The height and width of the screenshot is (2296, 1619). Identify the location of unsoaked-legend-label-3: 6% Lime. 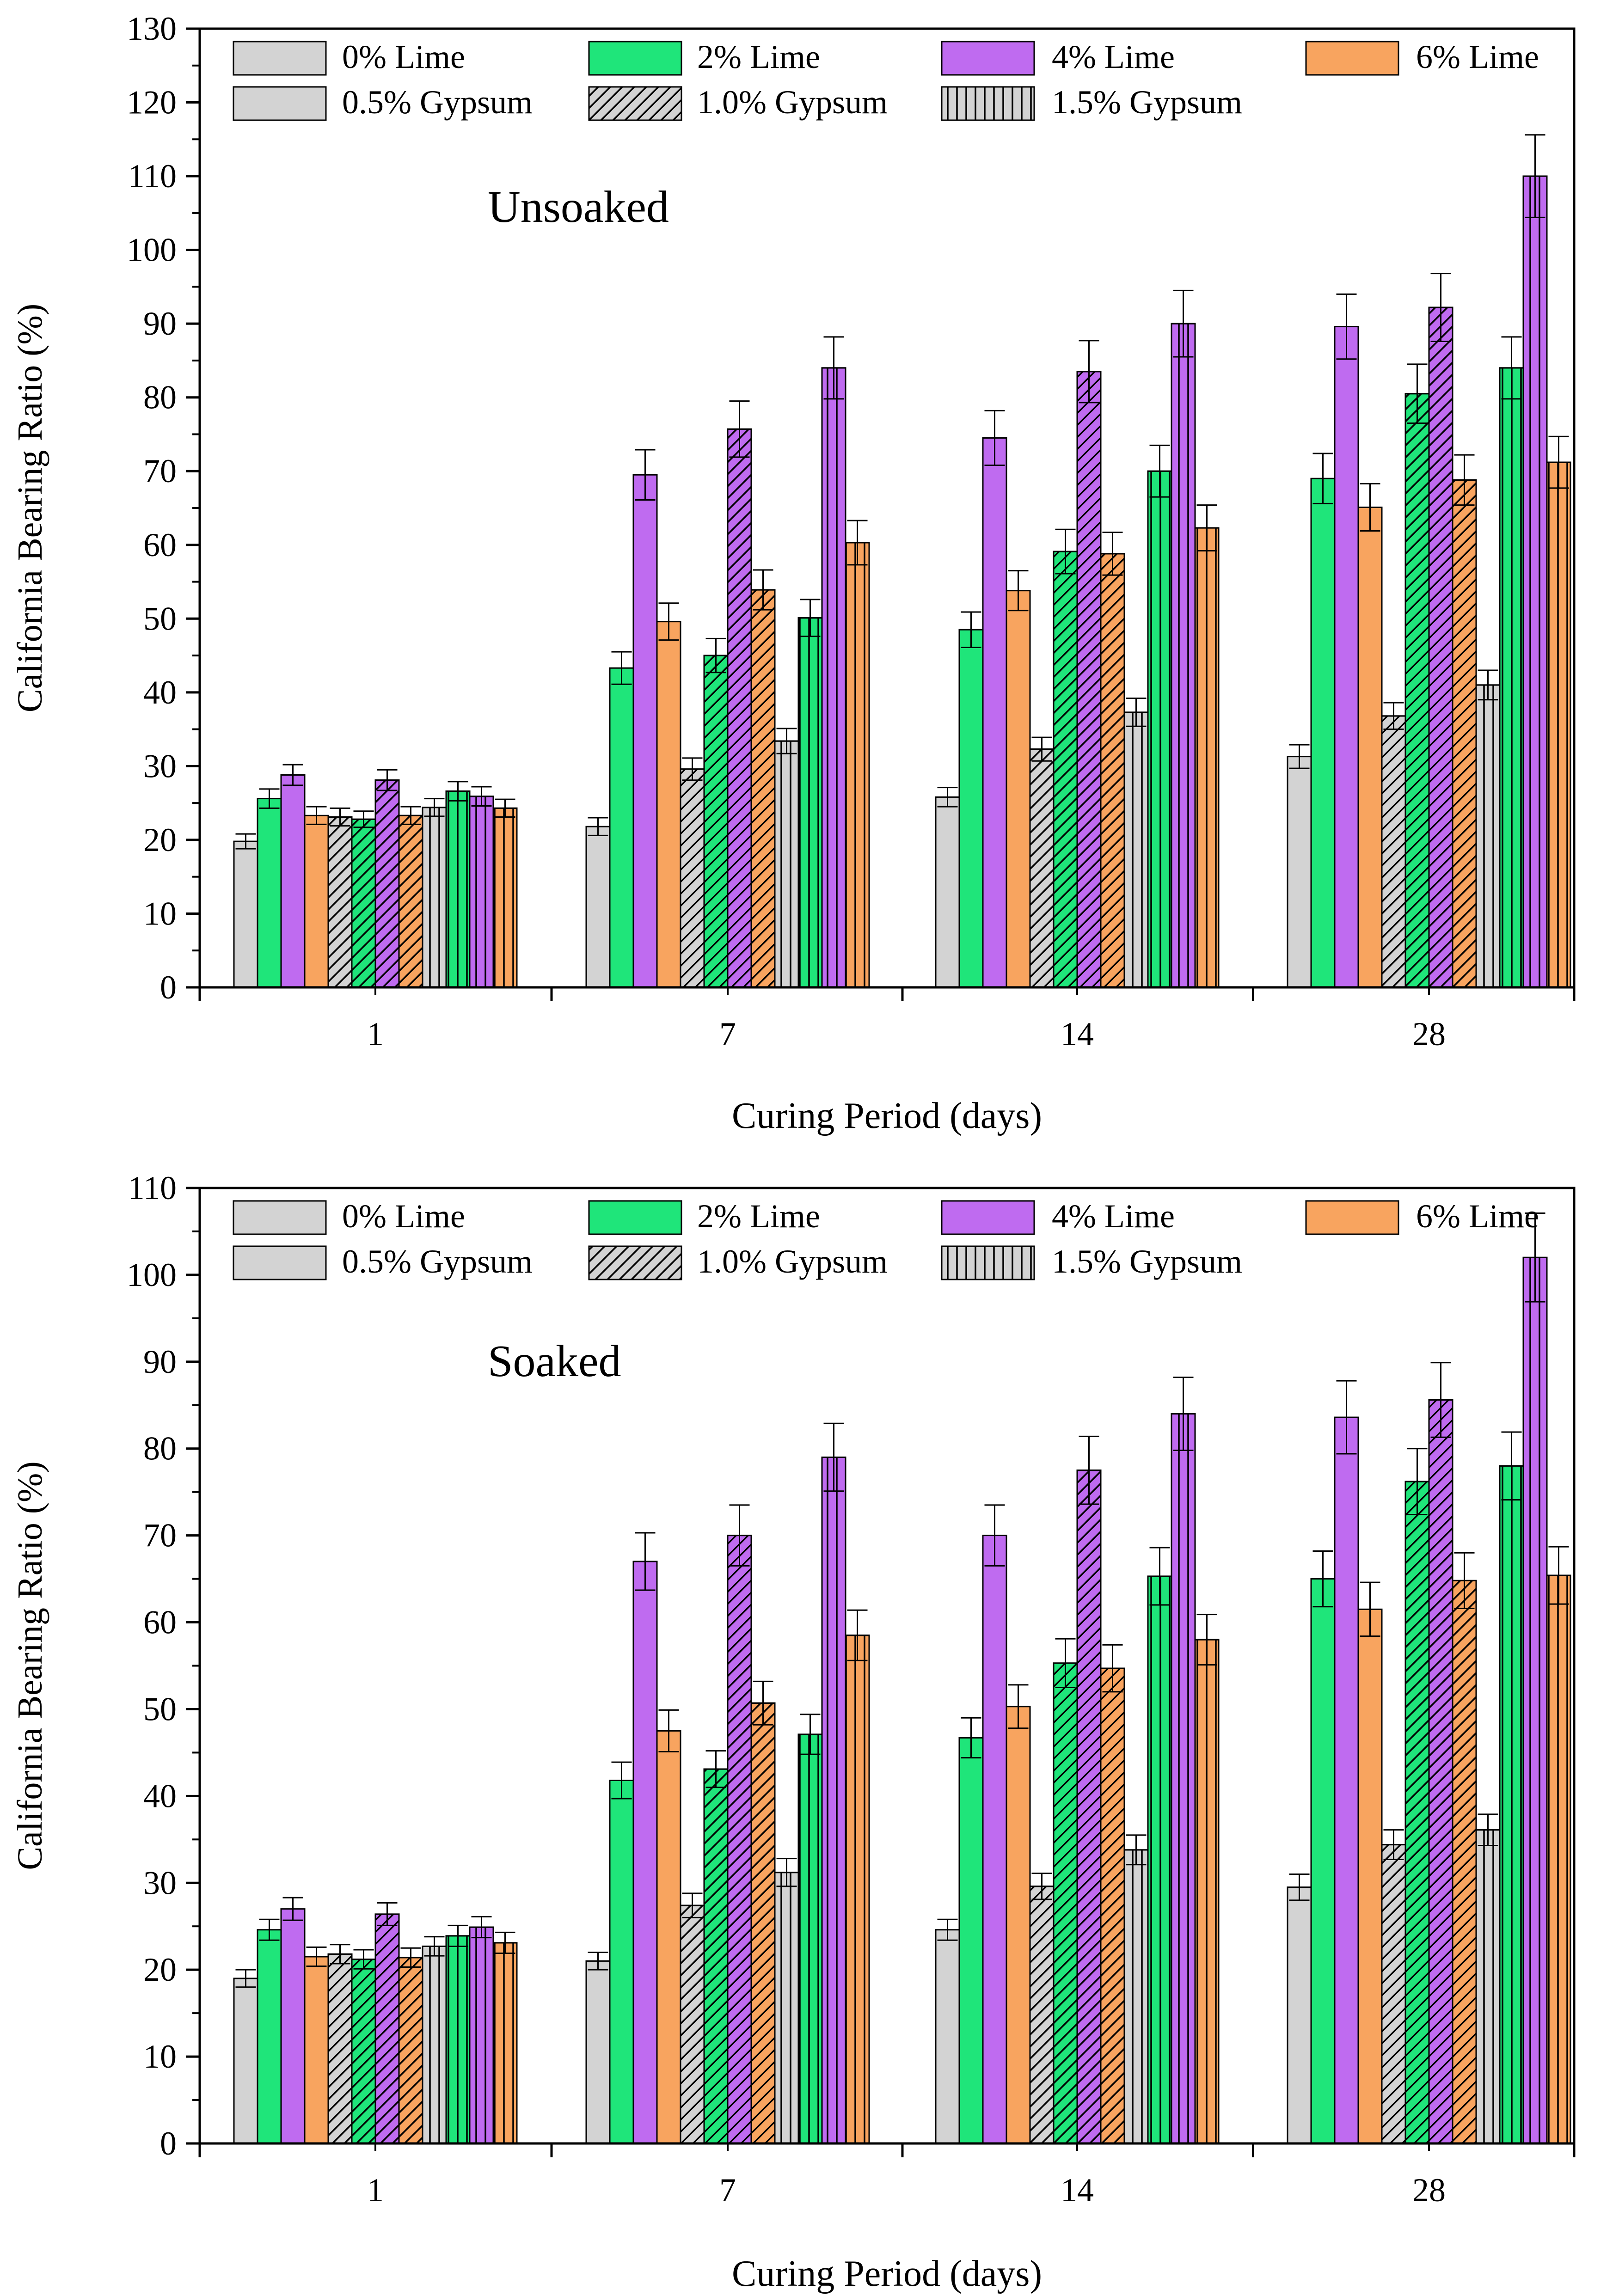
(1477, 56).